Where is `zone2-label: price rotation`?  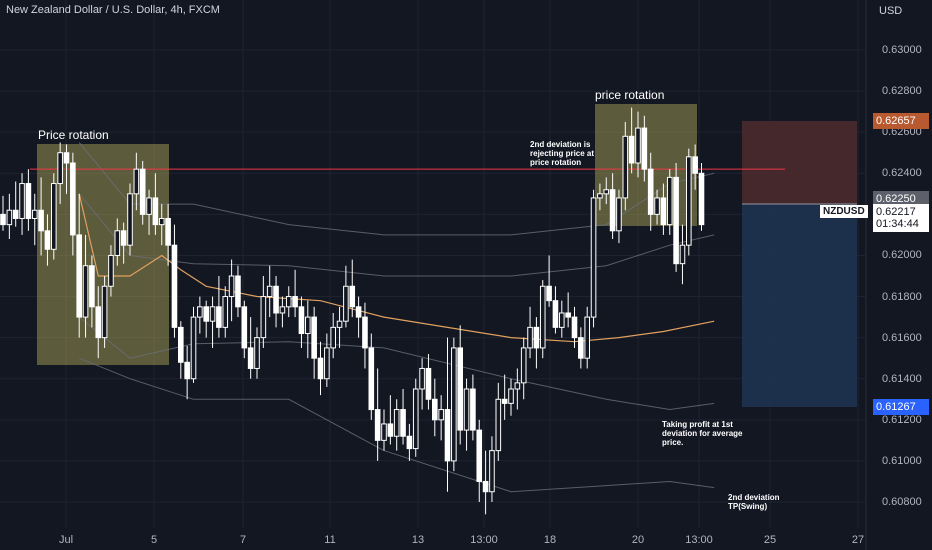
zone2-label: price rotation is located at coordinates (630, 95).